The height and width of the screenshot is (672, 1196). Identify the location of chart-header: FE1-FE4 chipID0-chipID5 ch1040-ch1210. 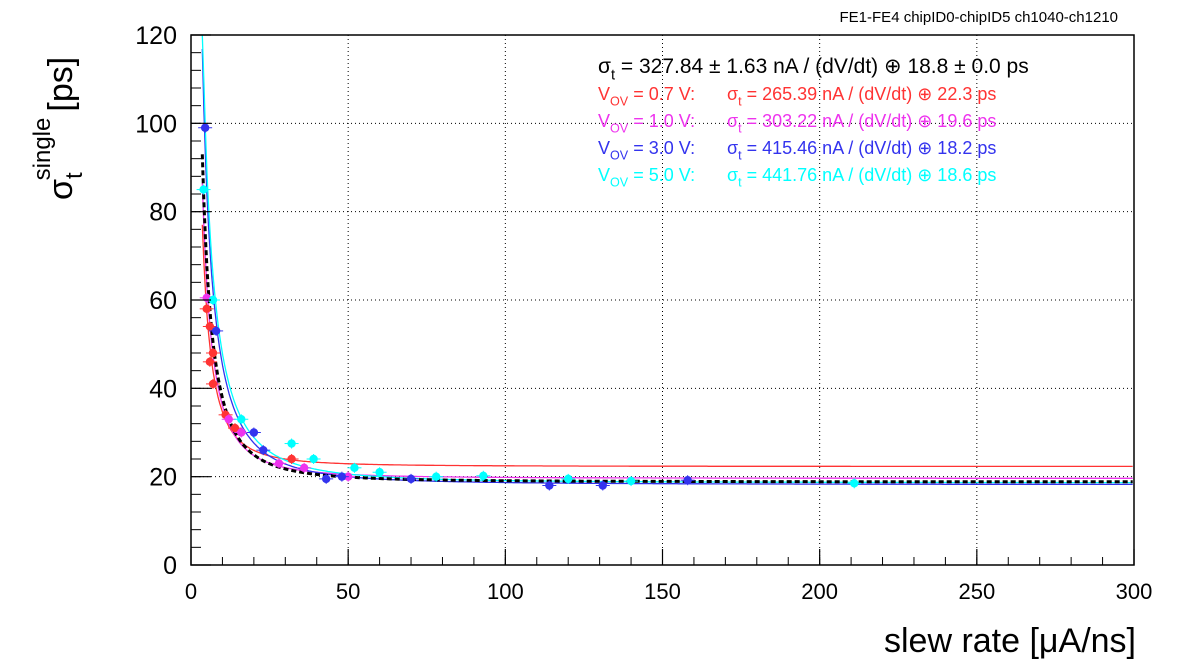
(979, 17).